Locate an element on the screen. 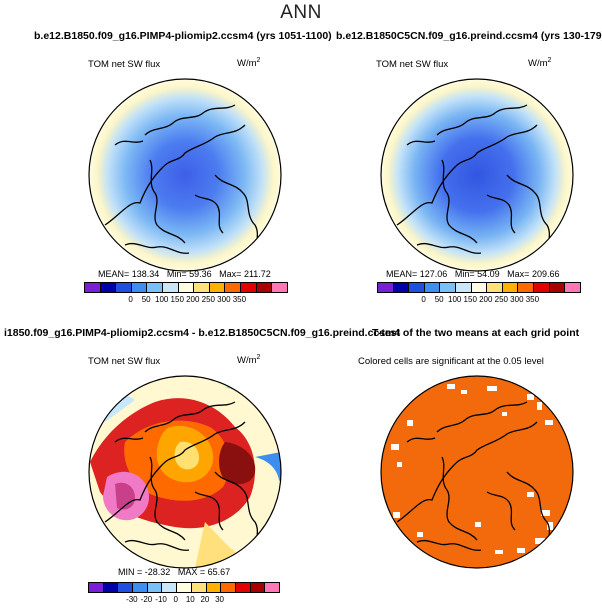  colorbar-tick-label: 10 is located at coordinates (190, 599).